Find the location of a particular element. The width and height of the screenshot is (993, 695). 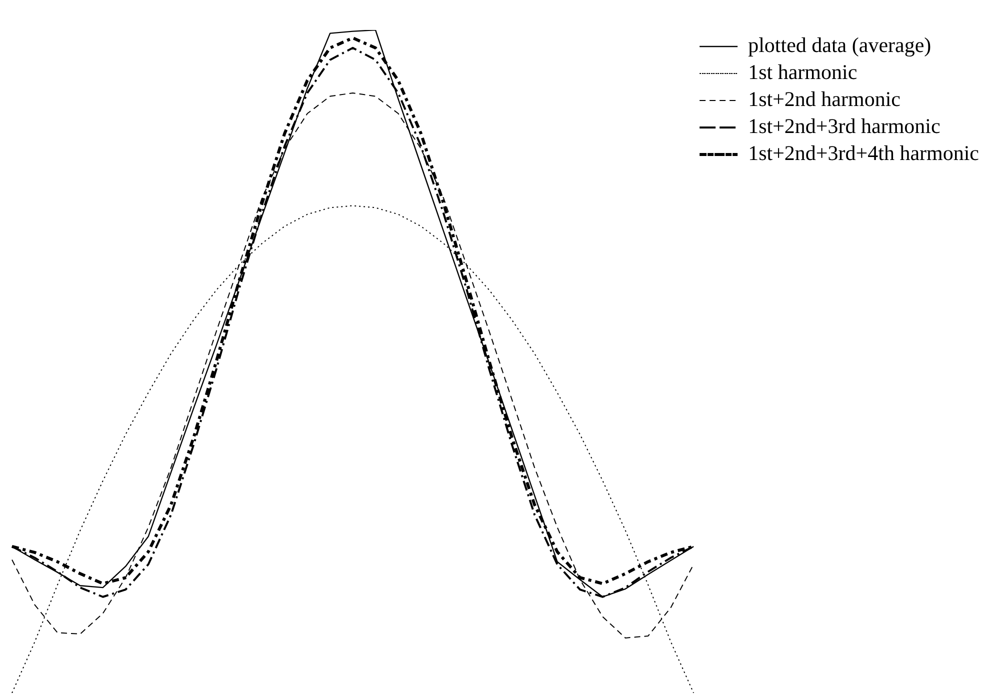

legend-label: 1st harmonic is located at coordinates (803, 72).